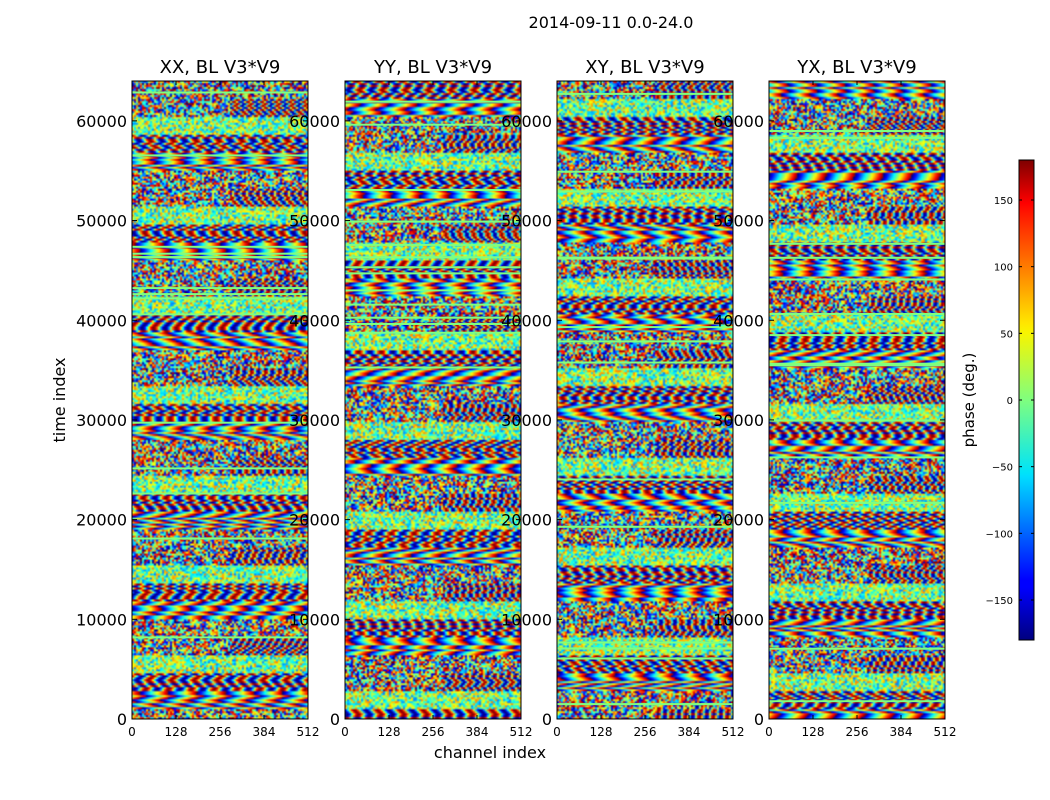 The height and width of the screenshot is (800, 1050). I want to click on colorbar-tick-label: 100, so click(1003, 268).